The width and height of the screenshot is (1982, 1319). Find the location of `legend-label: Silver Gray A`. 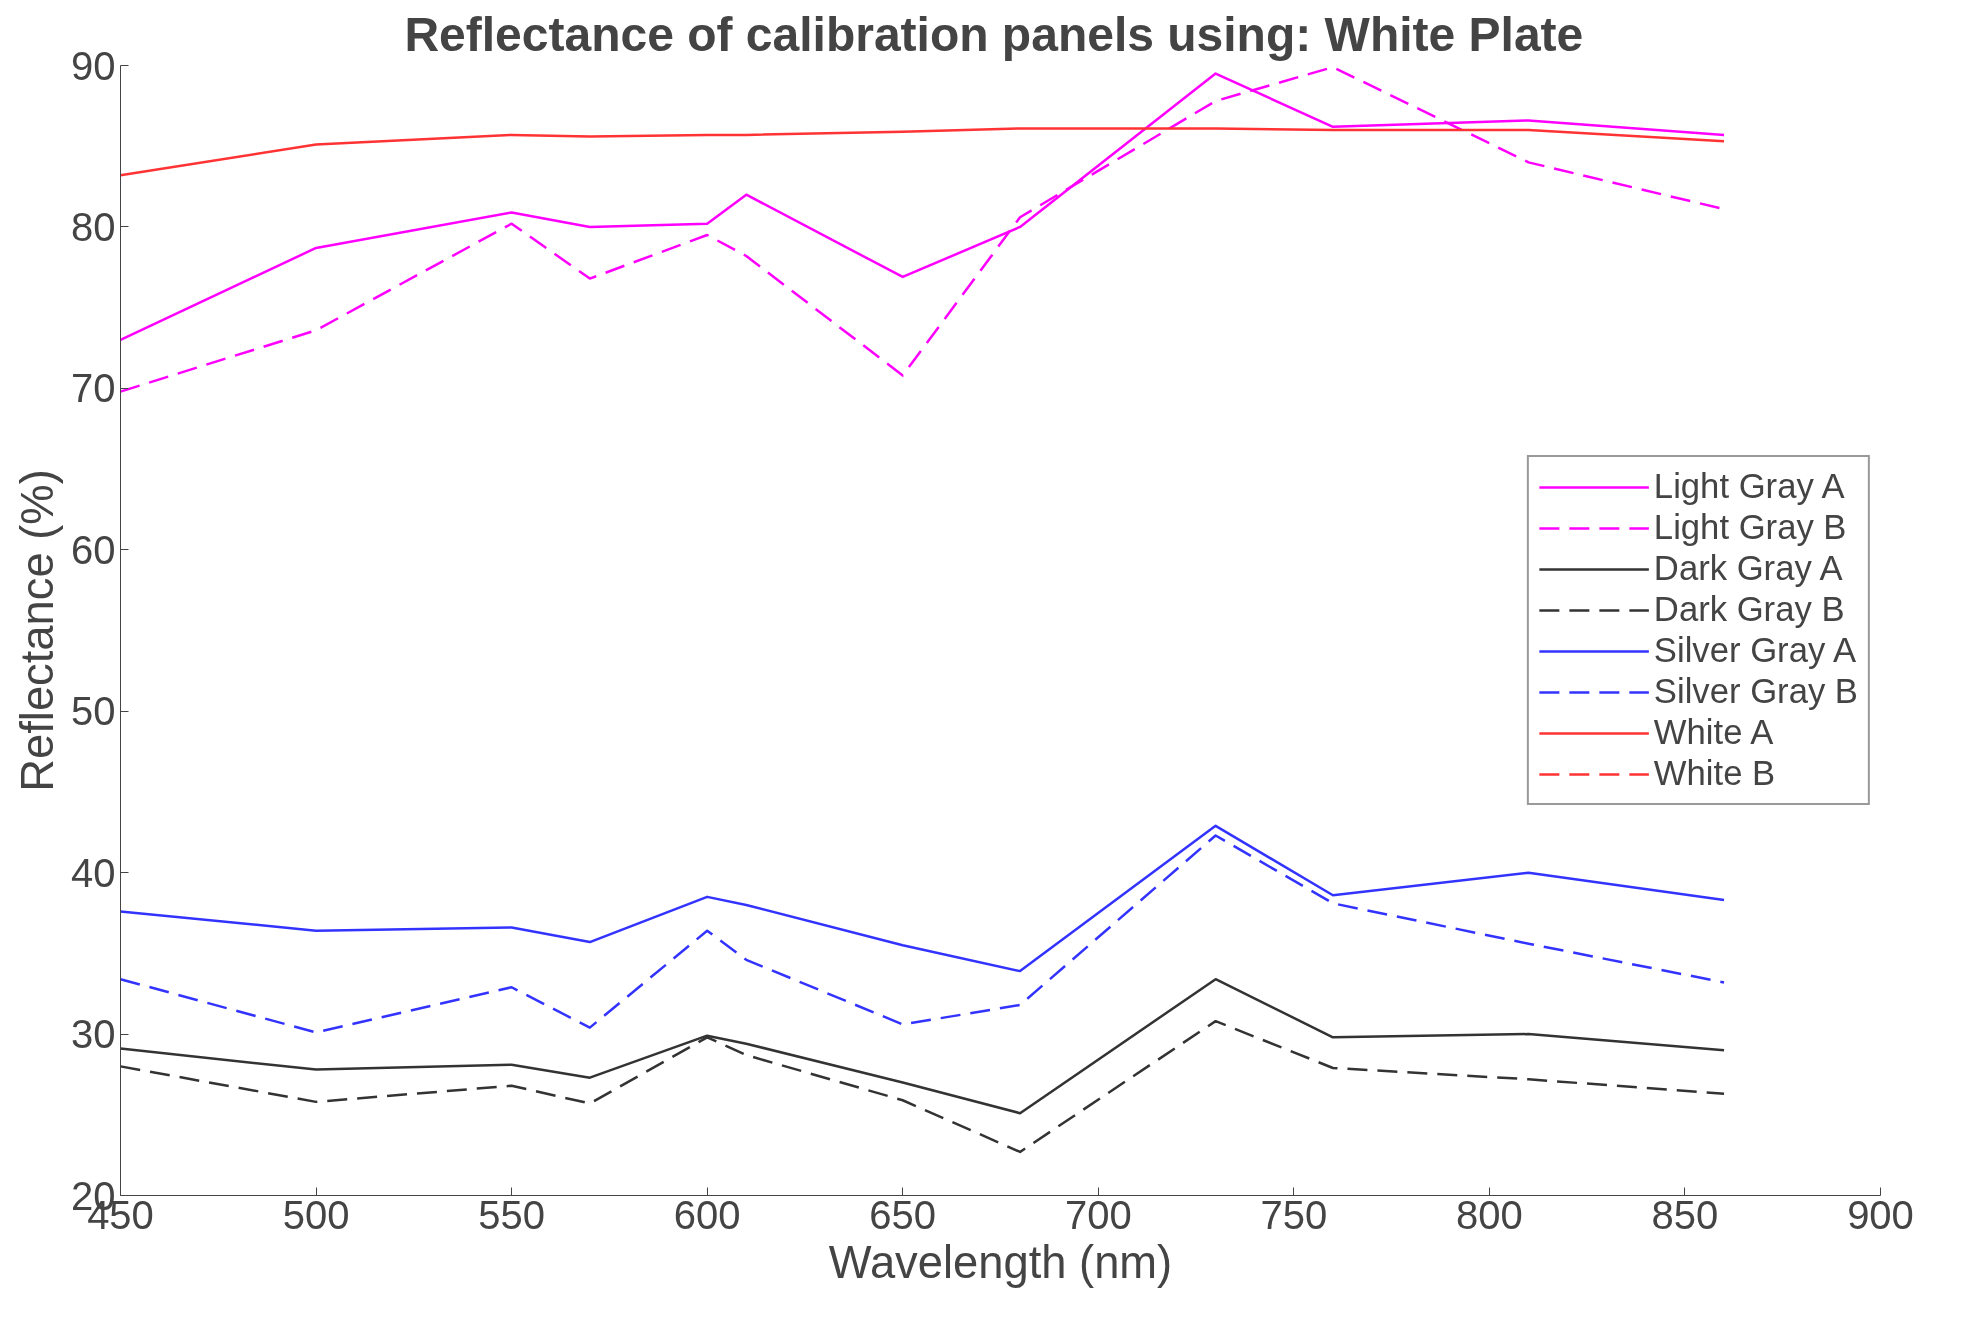

legend-label: Silver Gray A is located at coordinates (1755, 650).